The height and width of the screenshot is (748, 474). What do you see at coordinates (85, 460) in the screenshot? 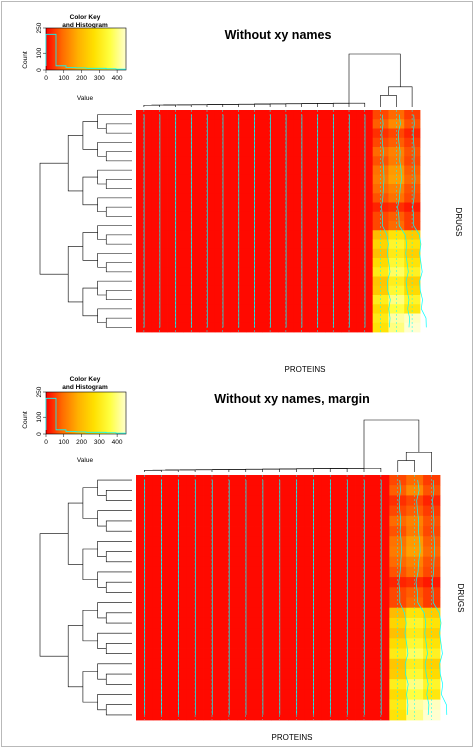
I see `color-key-xlabel: Value` at bounding box center [85, 460].